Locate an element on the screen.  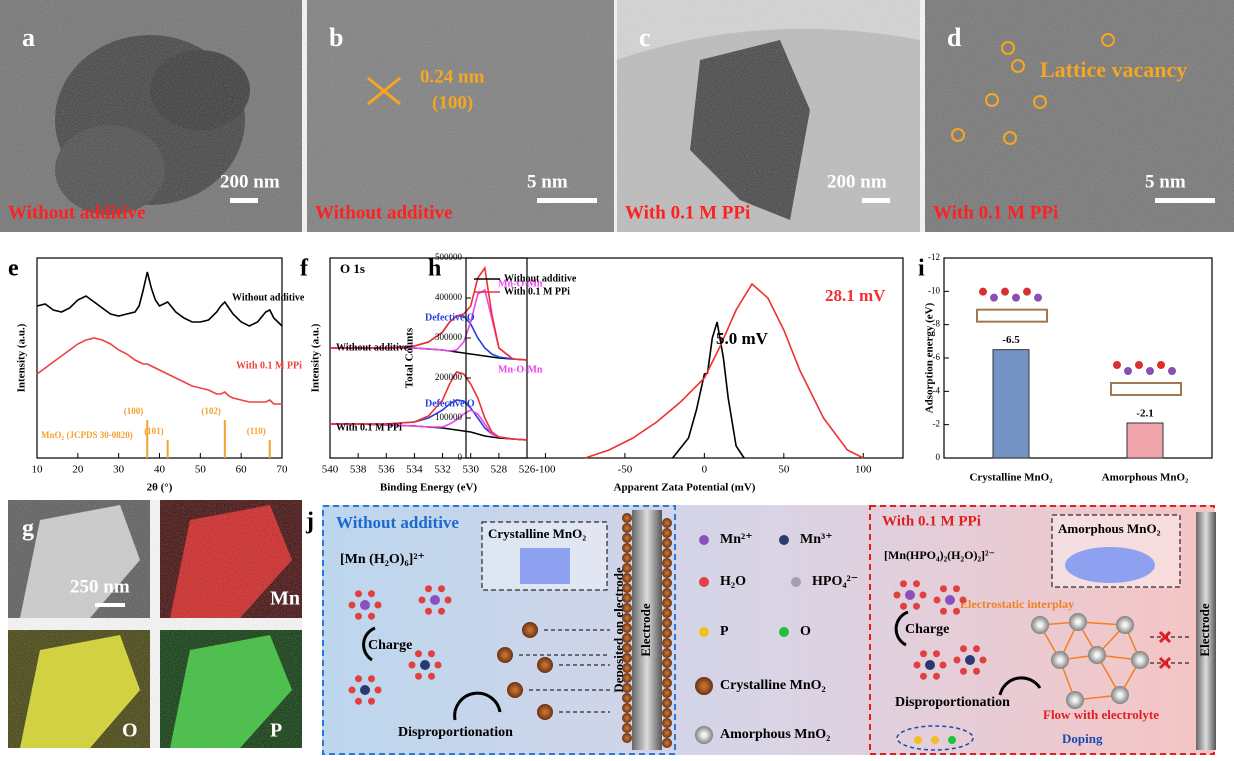
y-tick-label: 400000 is located at coordinates (449, 297).